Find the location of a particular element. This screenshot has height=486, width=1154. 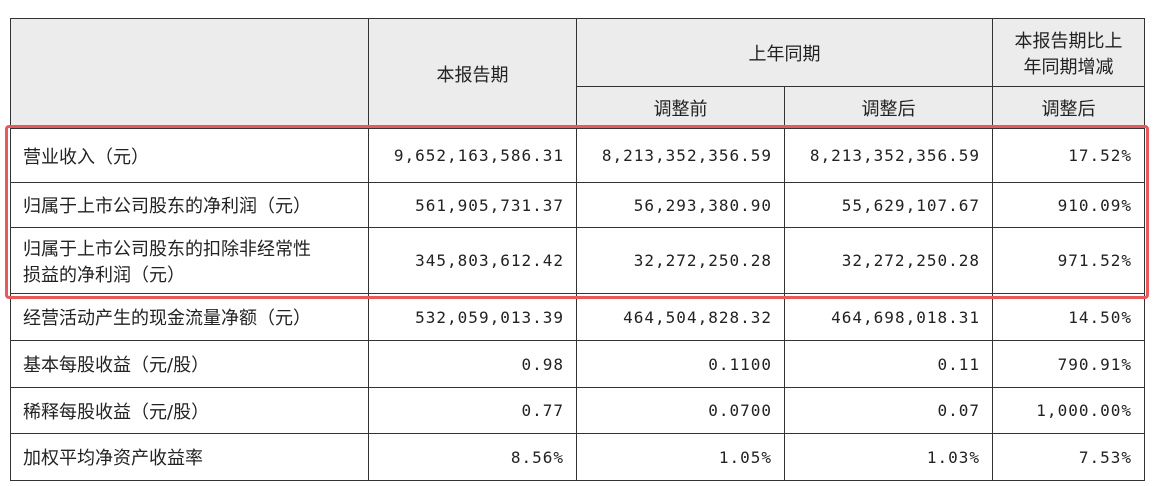

cell-value: 9,652,163,586.31 is located at coordinates (472, 155).